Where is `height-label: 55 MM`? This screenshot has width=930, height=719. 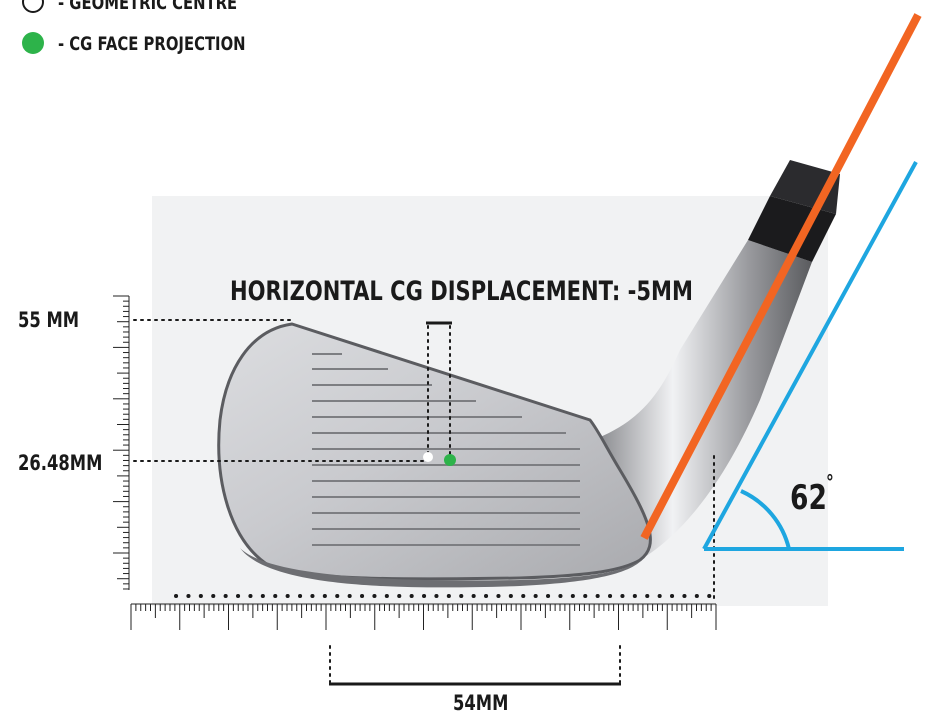 height-label: 55 MM is located at coordinates (48, 320).